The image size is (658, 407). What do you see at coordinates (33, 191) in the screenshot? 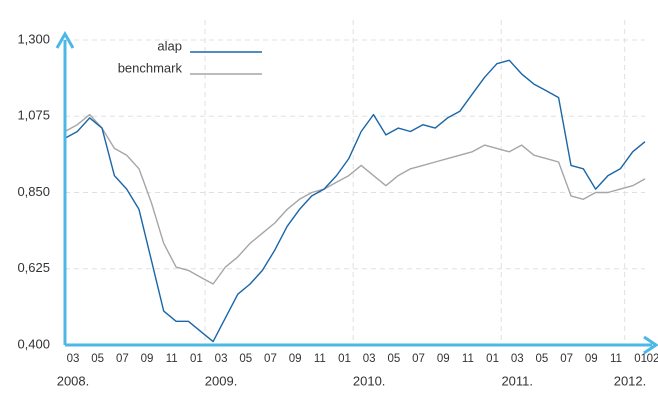
I see `y-tick-label: 0,850` at bounding box center [33, 191].